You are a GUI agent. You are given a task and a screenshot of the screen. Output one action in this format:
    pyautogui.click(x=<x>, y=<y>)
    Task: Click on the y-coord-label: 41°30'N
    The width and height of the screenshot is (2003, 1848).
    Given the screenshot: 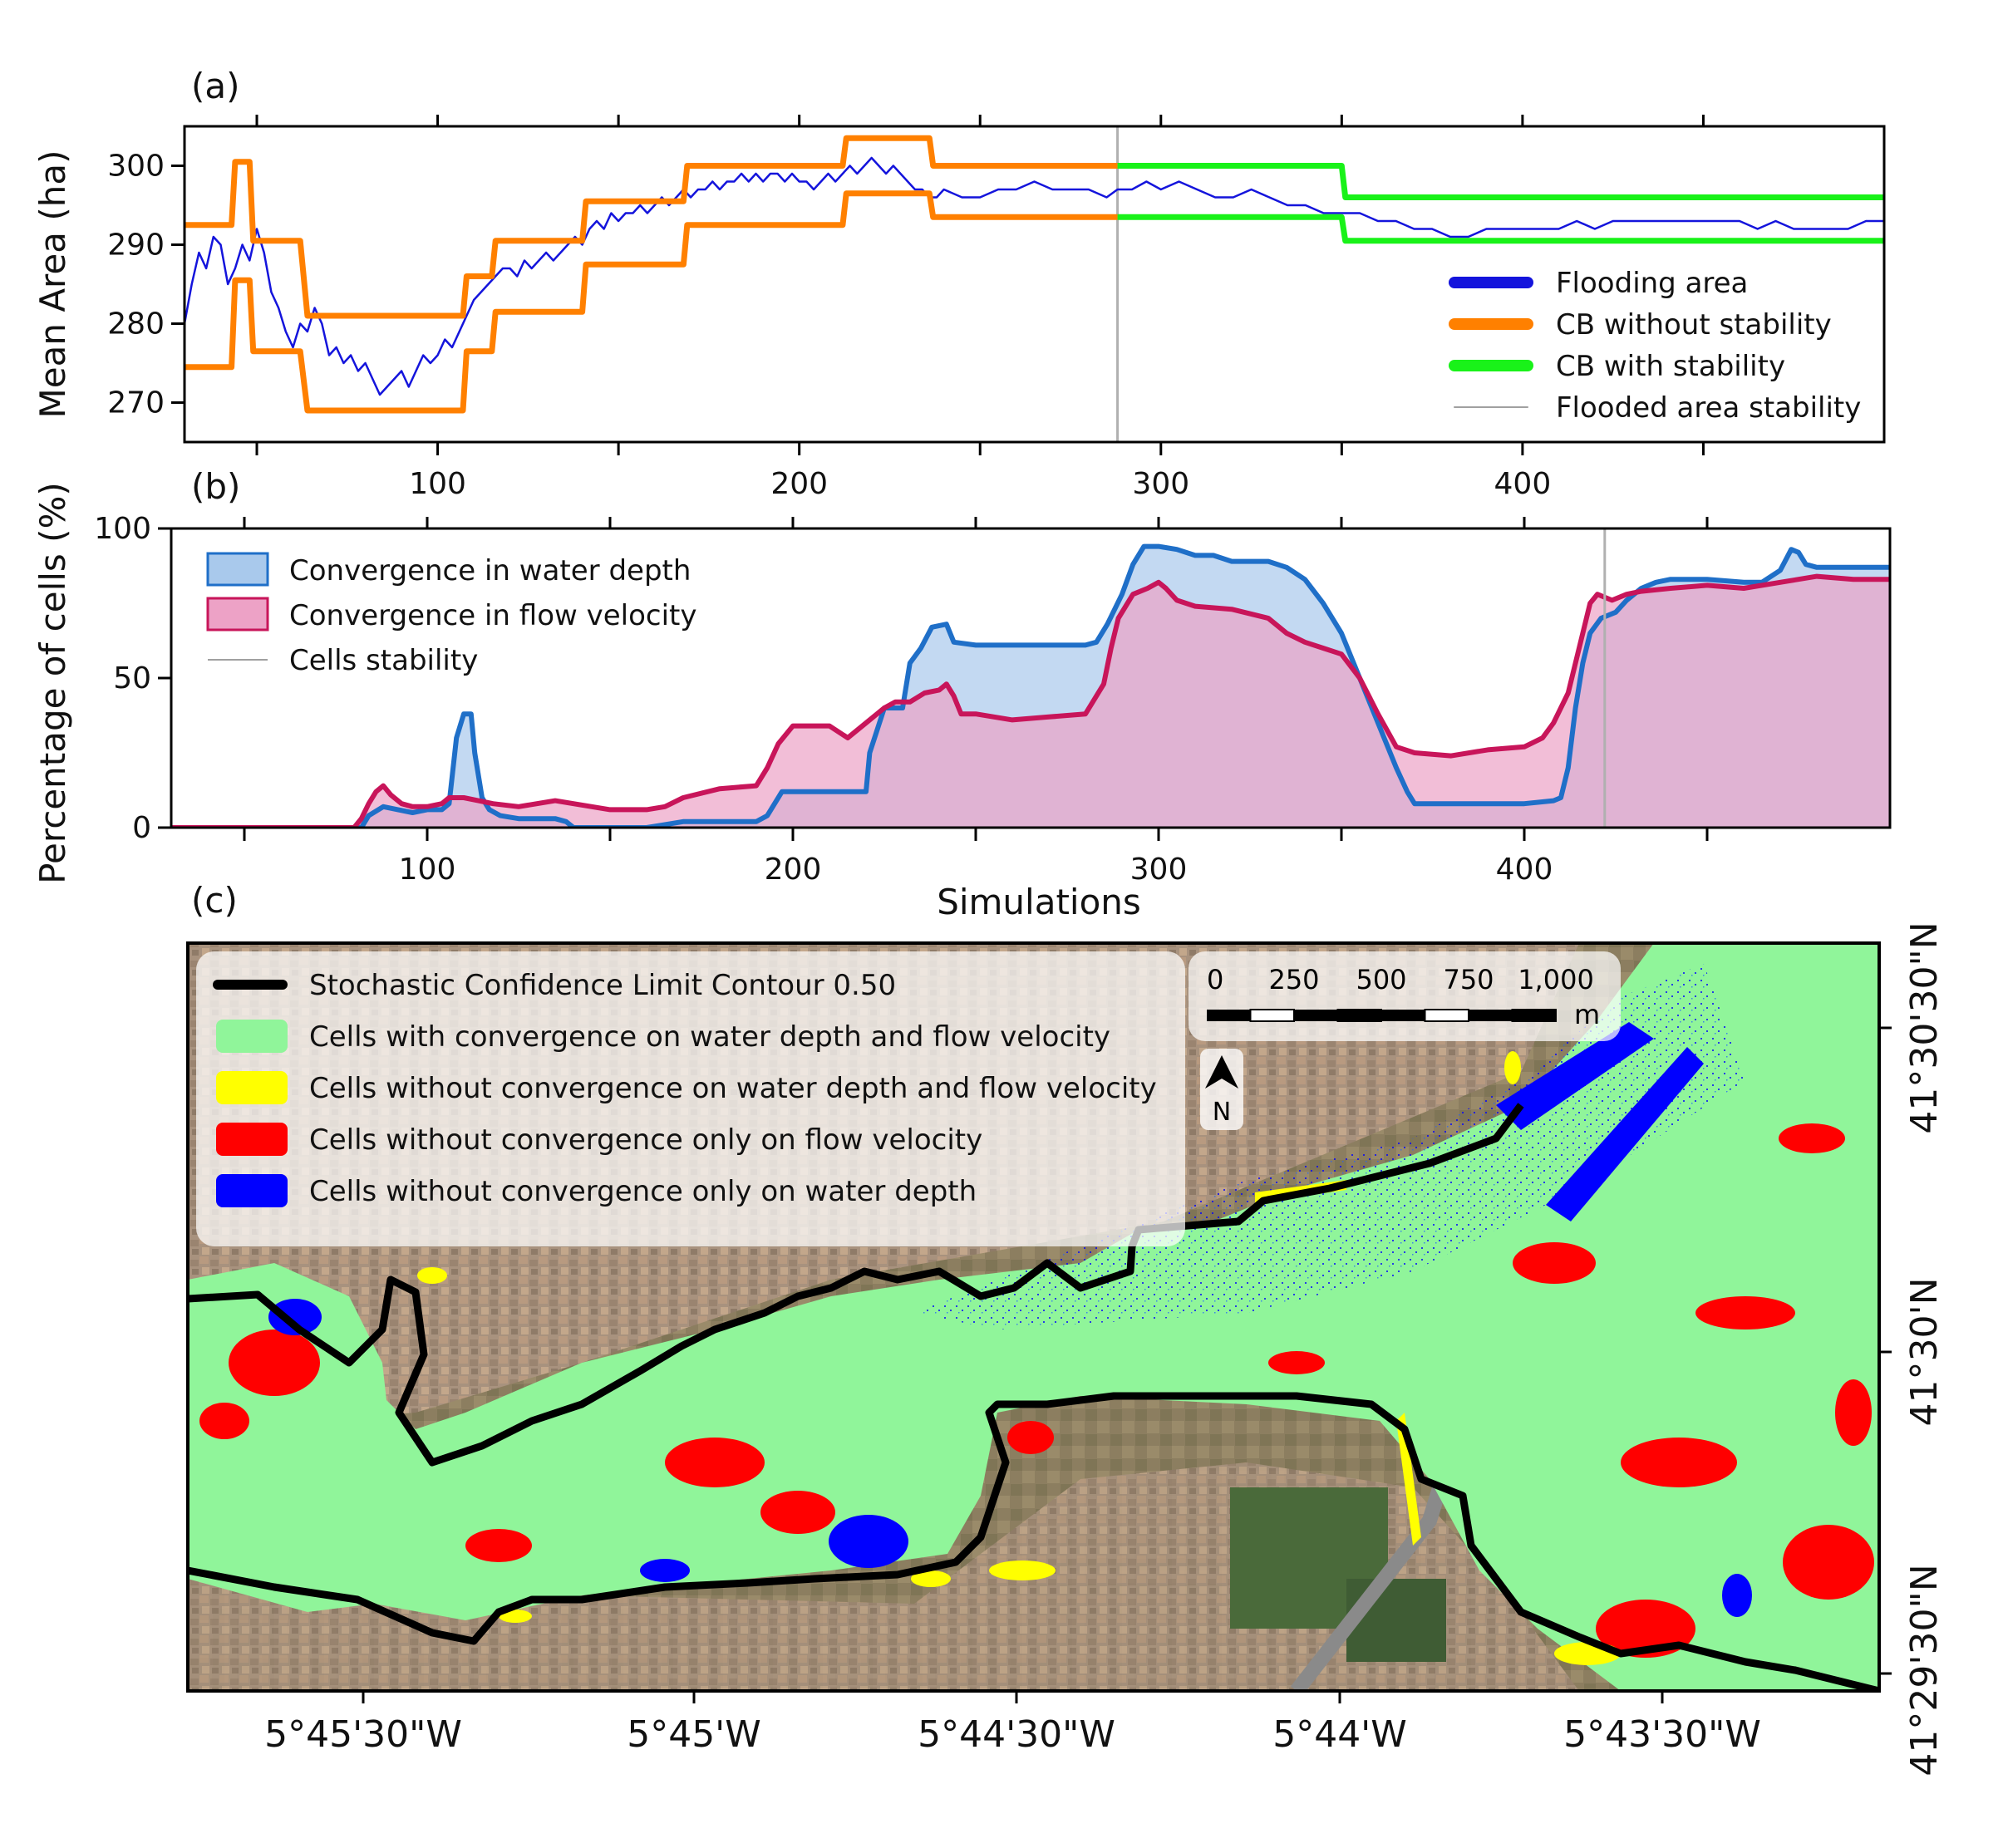 What is the action you would take?
    pyautogui.click(x=1925, y=1353)
    